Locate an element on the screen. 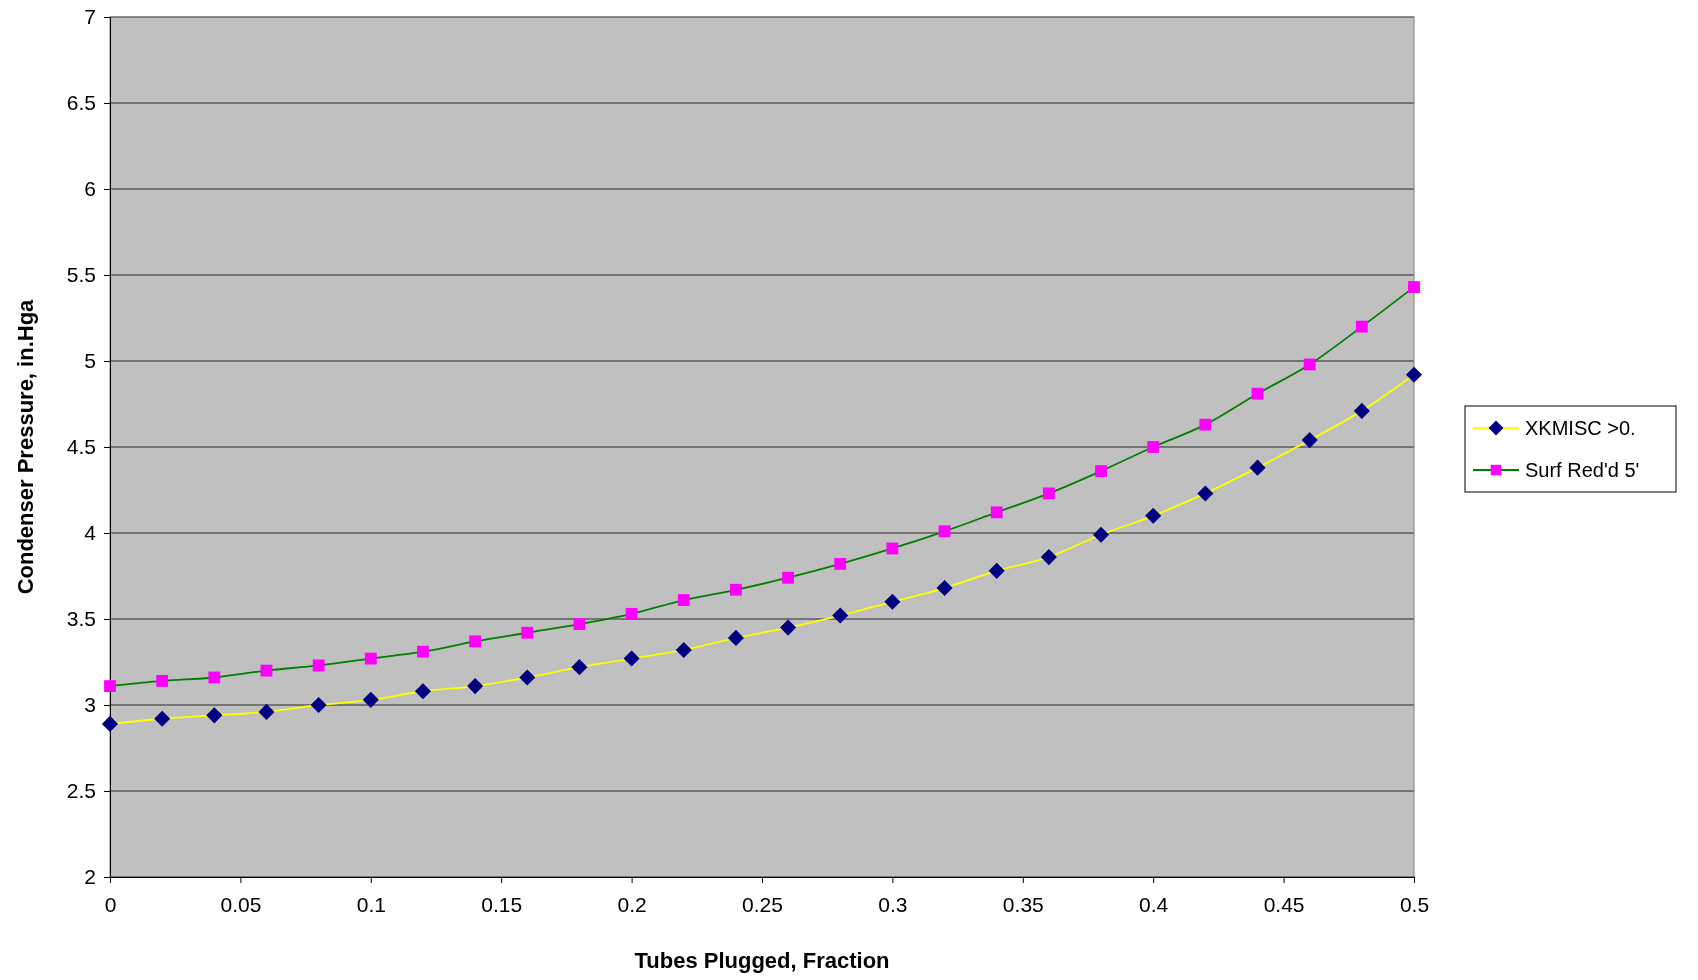  x-tick-label: 0.2 is located at coordinates (632, 904).